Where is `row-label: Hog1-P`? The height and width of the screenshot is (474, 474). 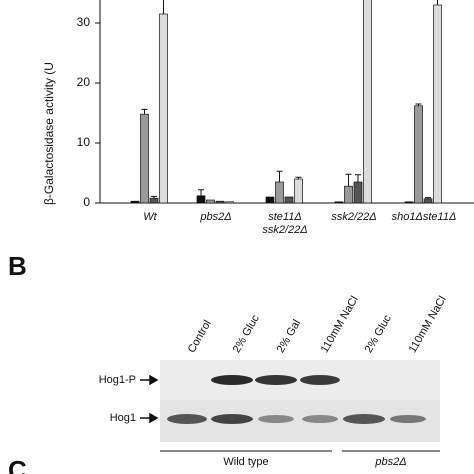 row-label: Hog1-P is located at coordinates (117, 380).